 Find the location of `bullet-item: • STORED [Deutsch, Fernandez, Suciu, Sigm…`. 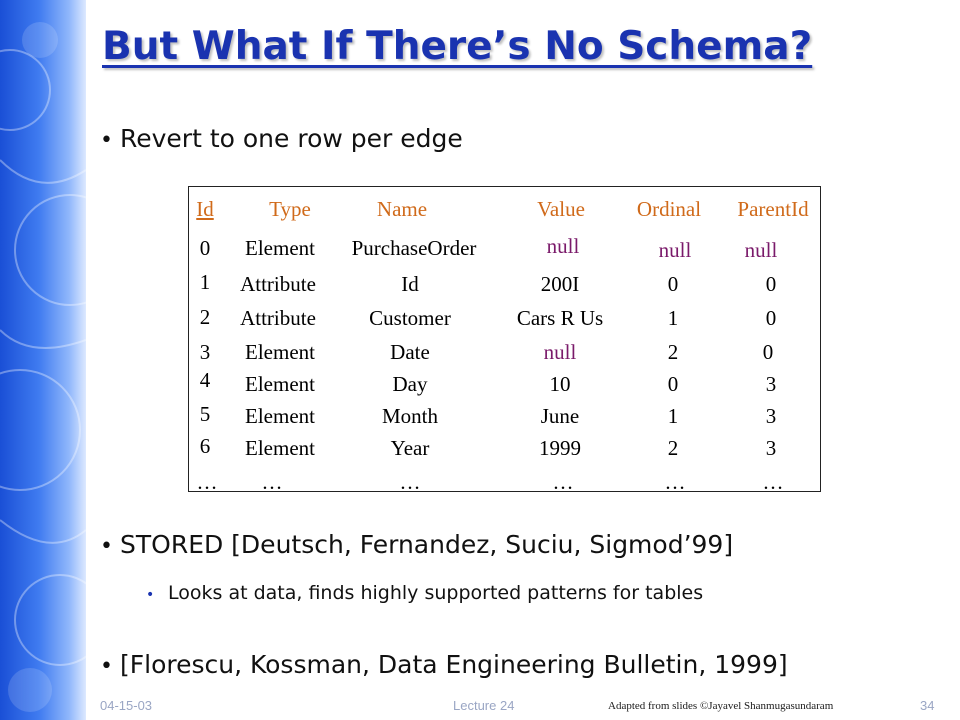

bullet-item: • STORED [Deutsch, Fernandez, Suciu, Sigm… is located at coordinates (416, 544).